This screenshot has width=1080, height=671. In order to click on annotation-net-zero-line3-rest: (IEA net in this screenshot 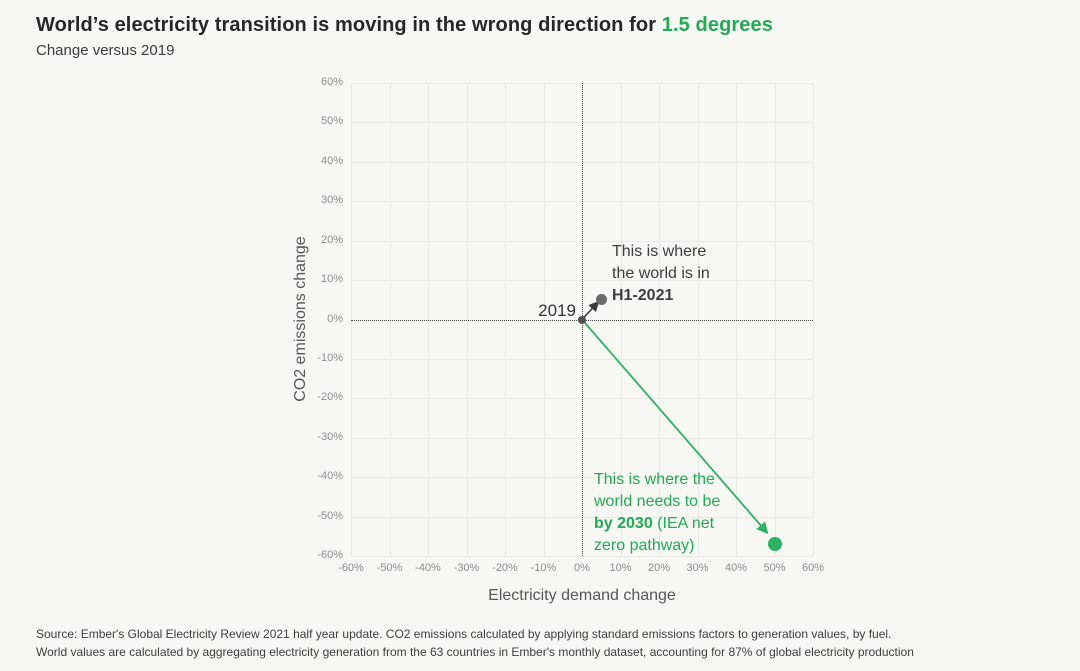, I will do `click(683, 523)`.